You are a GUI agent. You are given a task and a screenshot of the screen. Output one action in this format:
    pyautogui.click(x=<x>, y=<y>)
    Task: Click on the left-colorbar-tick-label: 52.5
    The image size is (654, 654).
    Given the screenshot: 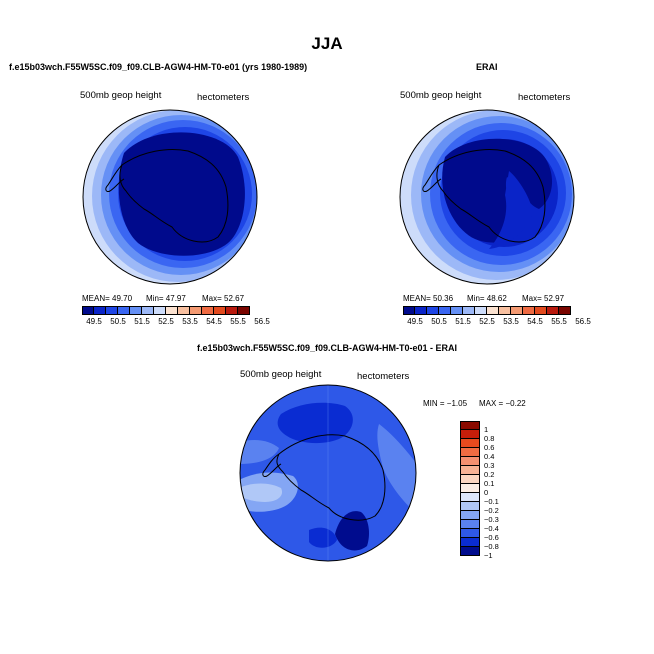 What is the action you would take?
    pyautogui.click(x=166, y=321)
    